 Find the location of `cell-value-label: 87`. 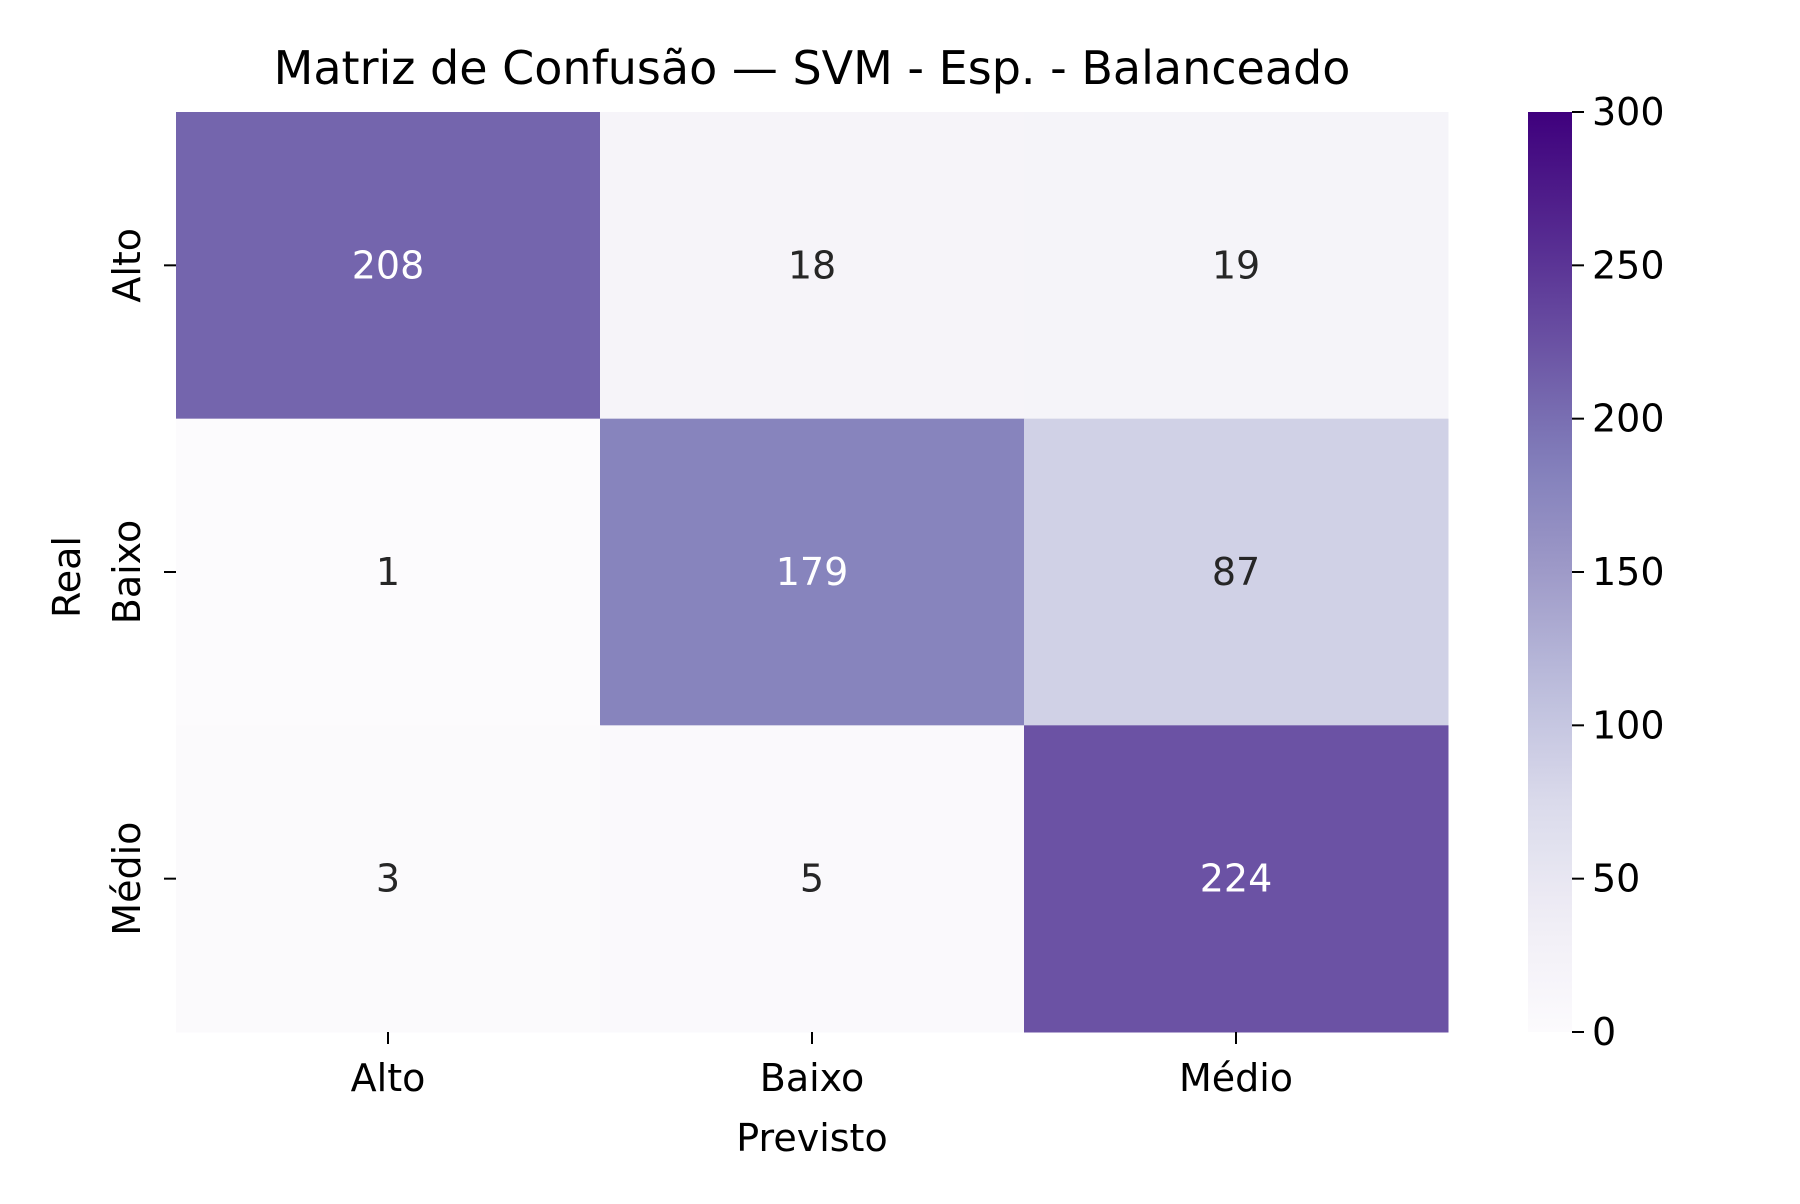

cell-value-label: 87 is located at coordinates (1236, 572).